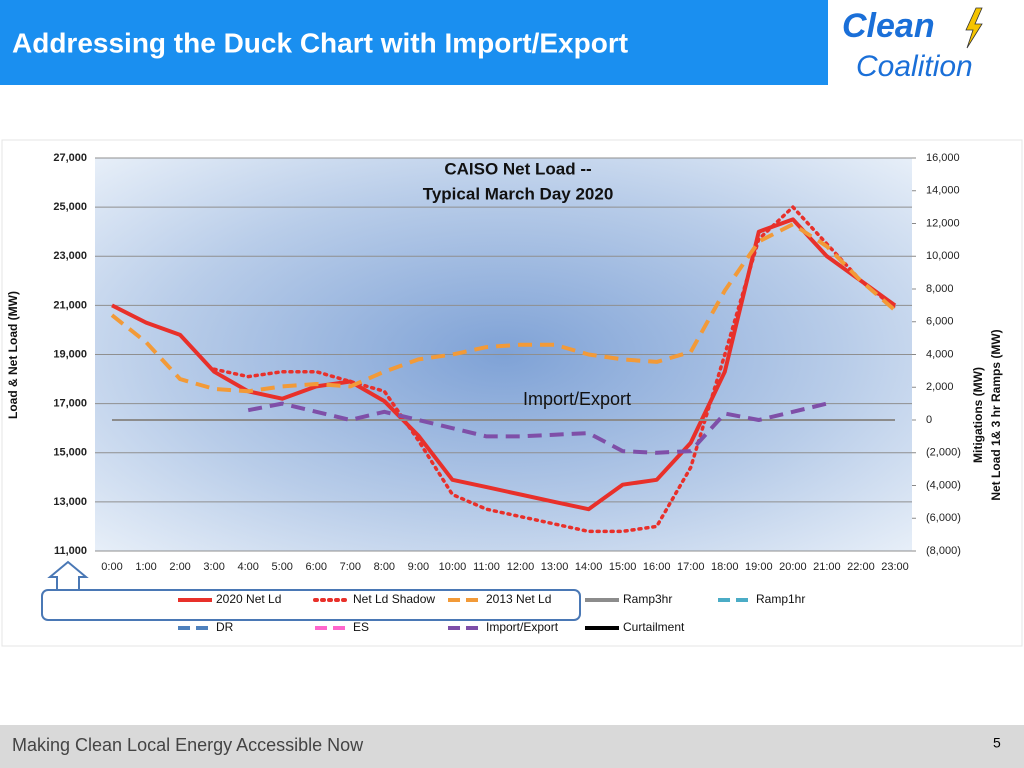 This screenshot has width=1024, height=768. Describe the element at coordinates (759, 567) in the screenshot. I see `x-tick-label: 19:00` at that location.